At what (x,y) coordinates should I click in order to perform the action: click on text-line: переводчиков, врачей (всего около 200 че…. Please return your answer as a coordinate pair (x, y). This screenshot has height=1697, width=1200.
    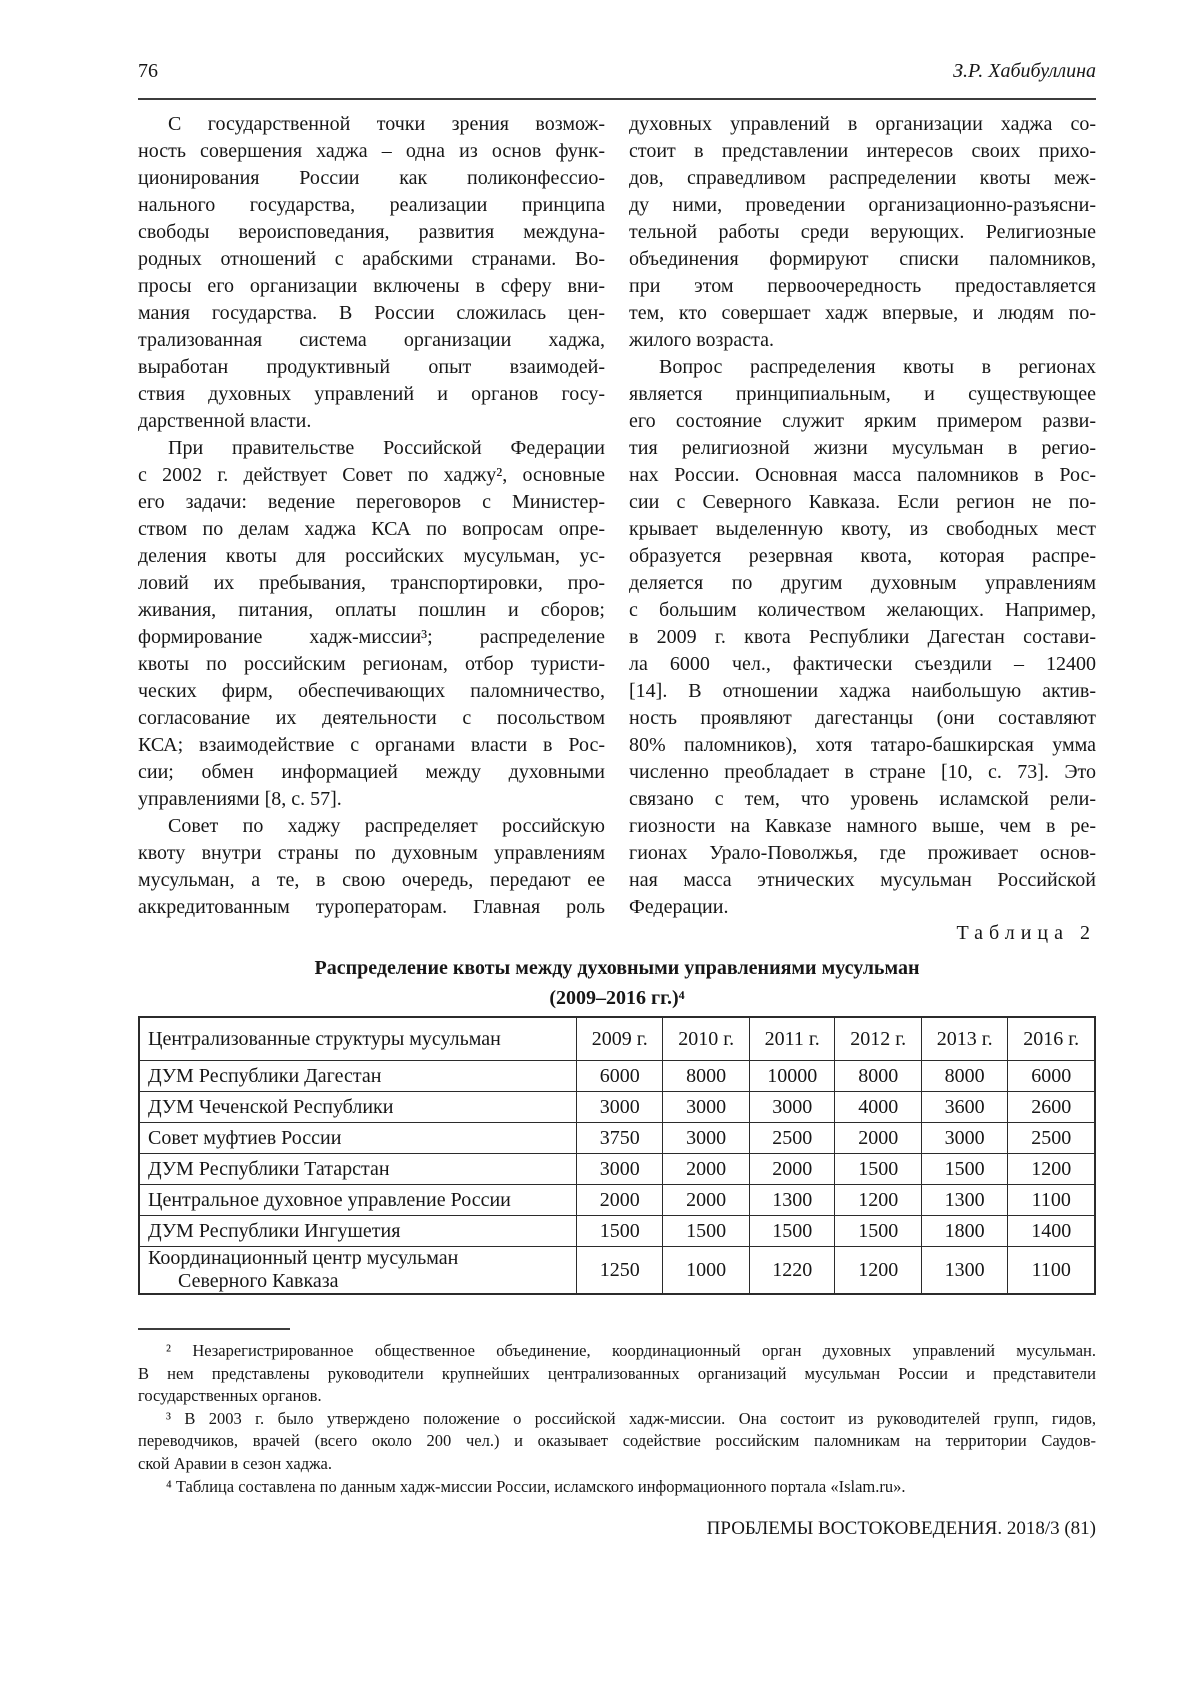
    Looking at the image, I should click on (617, 1441).